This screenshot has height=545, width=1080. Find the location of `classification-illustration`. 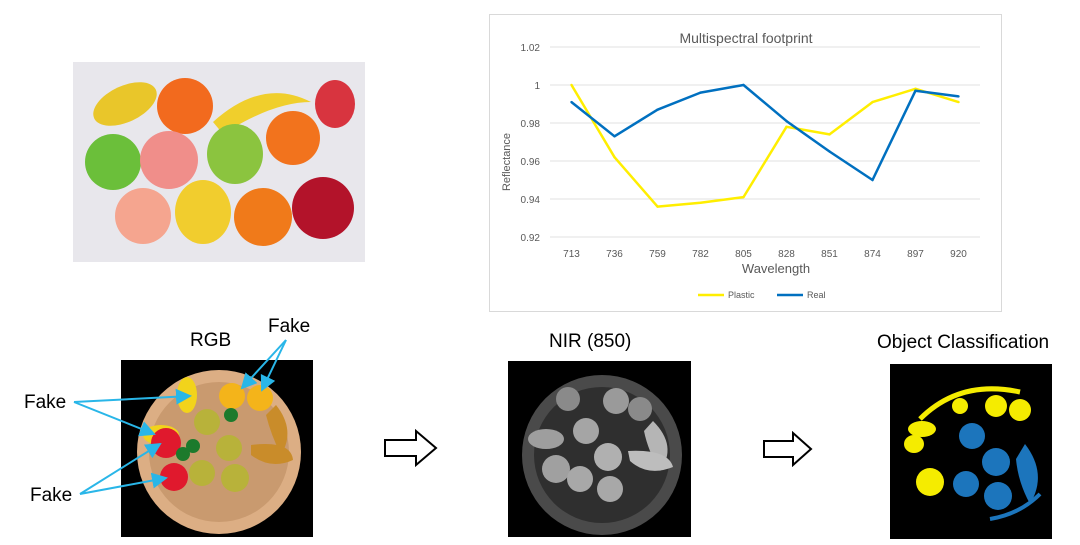

classification-illustration is located at coordinates (971, 451).